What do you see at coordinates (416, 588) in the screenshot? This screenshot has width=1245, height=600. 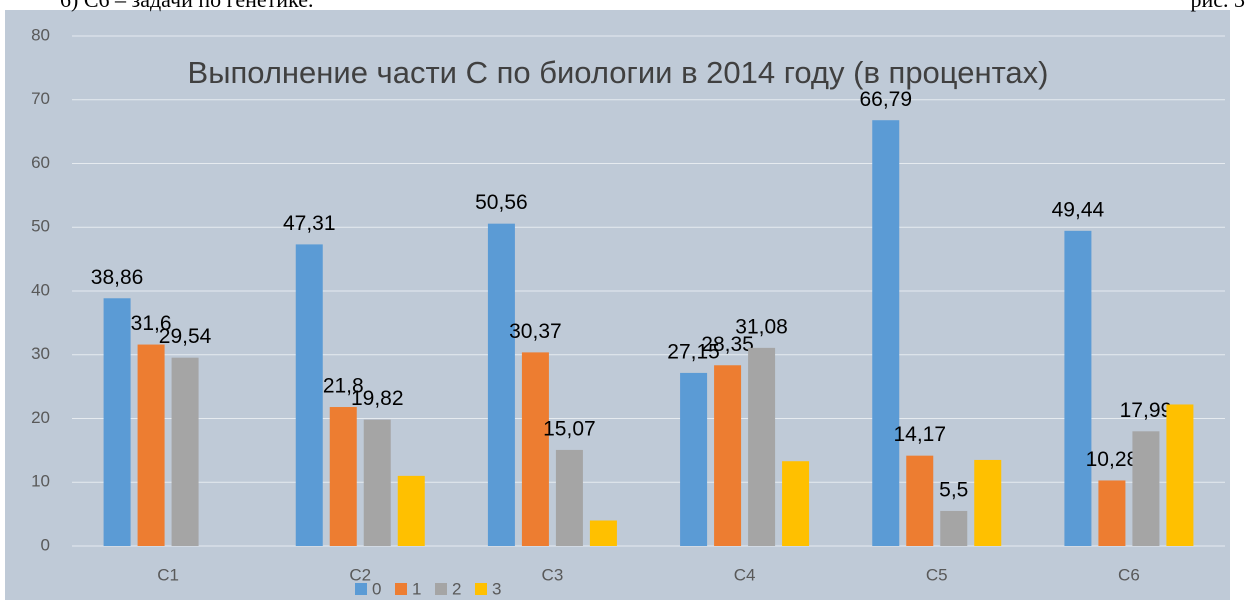 I see `legend-label: 1` at bounding box center [416, 588].